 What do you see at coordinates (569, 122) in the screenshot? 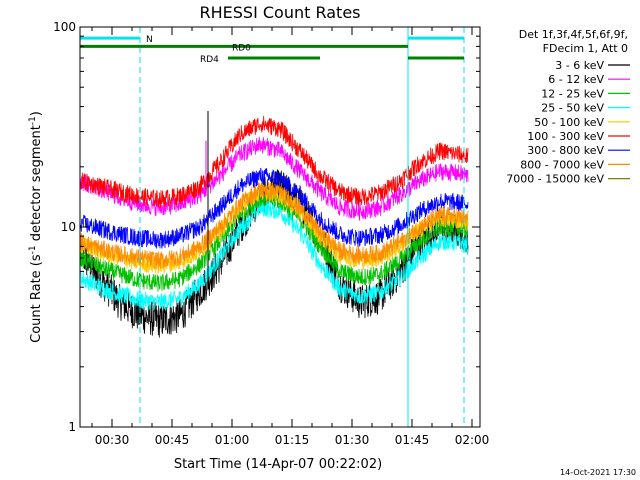
I see `legend-entry-label: 50 - 100 keV` at bounding box center [569, 122].